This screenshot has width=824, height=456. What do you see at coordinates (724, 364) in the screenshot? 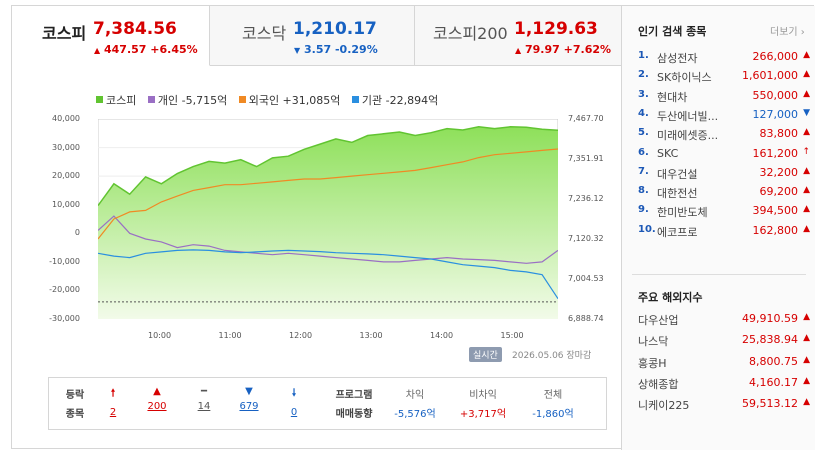
I see `foreign-index-item: 홍콩H 8,800.75 ▲` at bounding box center [724, 364].